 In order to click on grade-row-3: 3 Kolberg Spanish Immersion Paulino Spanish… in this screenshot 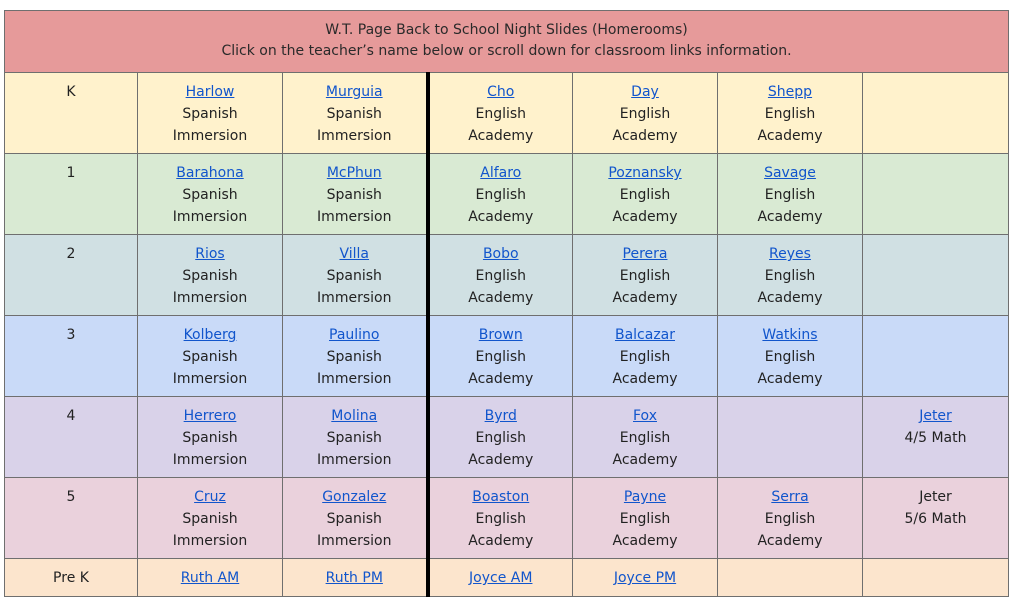, I will do `click(507, 356)`.